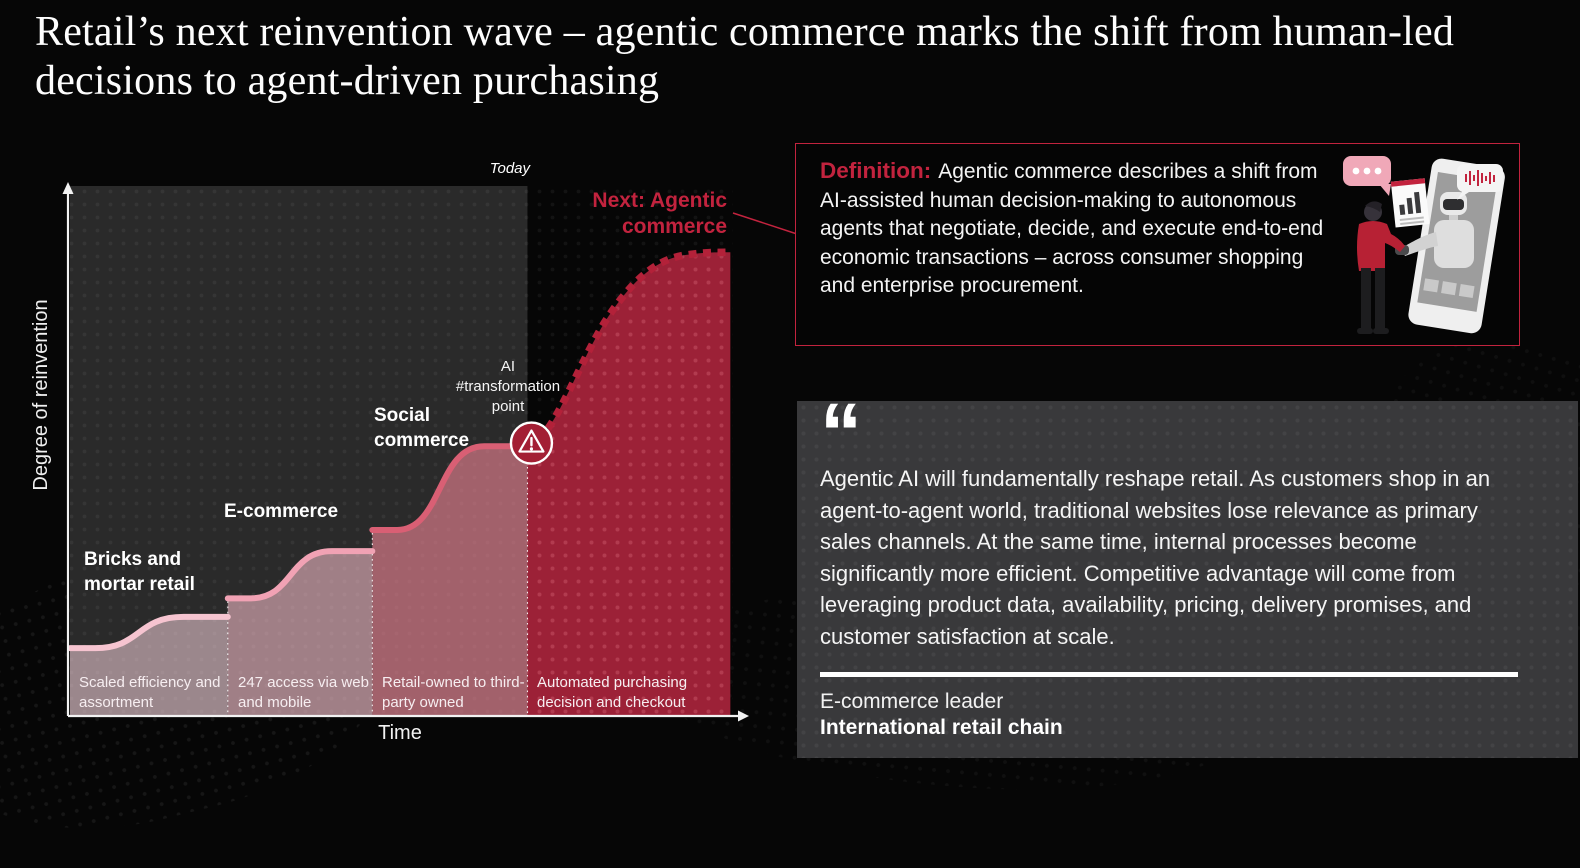 Image resolution: width=1580 pixels, height=868 pixels. What do you see at coordinates (1381, 267) in the screenshot?
I see `human-figure` at bounding box center [1381, 267].